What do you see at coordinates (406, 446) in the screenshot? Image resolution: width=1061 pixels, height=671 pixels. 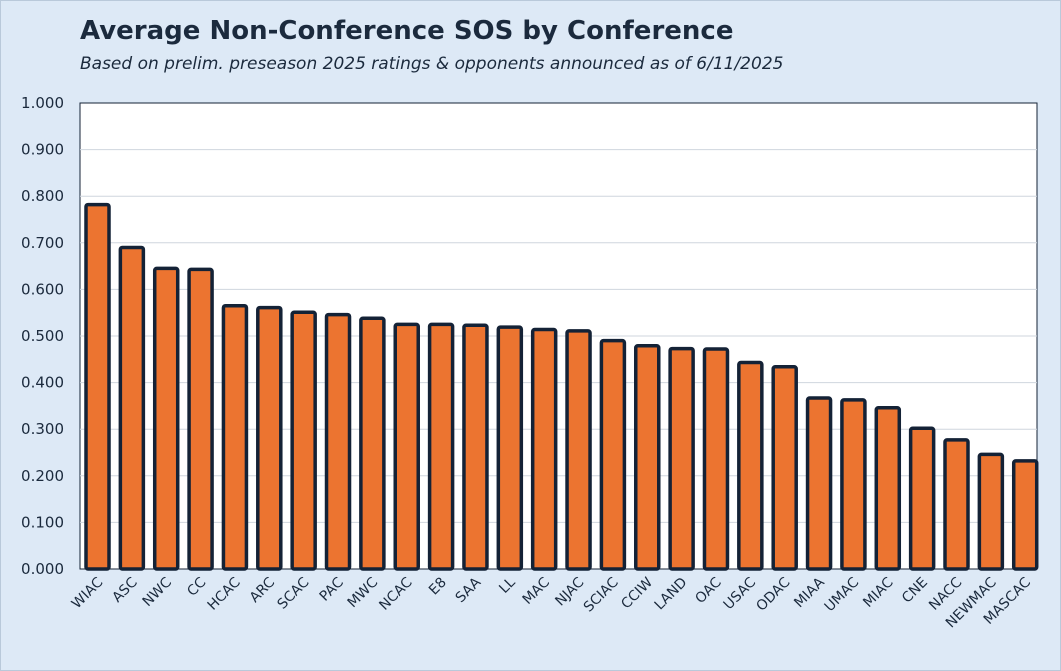 I see `bar-ncac` at bounding box center [406, 446].